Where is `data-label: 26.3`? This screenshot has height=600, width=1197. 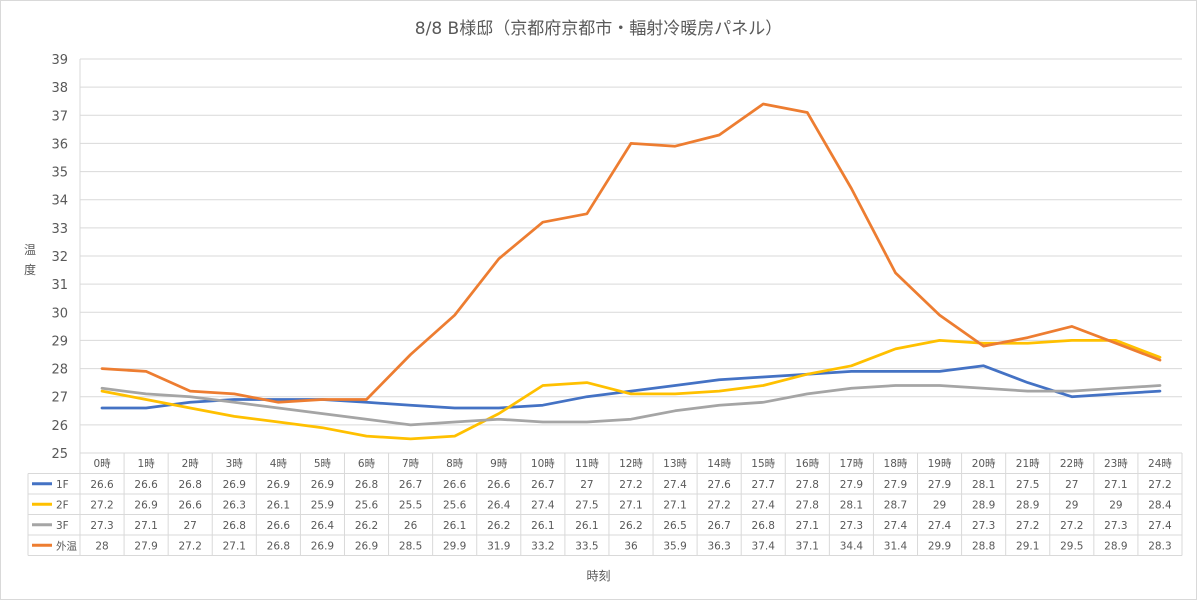 data-label: 26.3 is located at coordinates (234, 505).